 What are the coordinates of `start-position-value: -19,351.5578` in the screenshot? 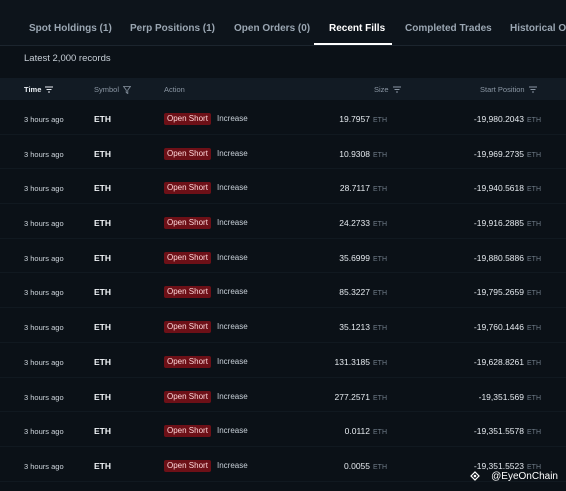 It's located at (498, 431).